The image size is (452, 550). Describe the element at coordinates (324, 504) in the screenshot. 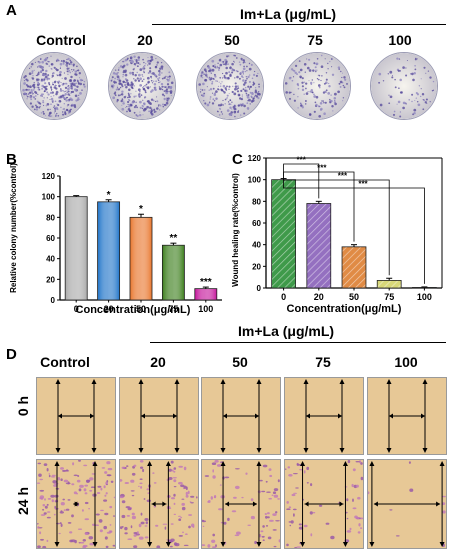

I see `wound-healing-image` at that location.